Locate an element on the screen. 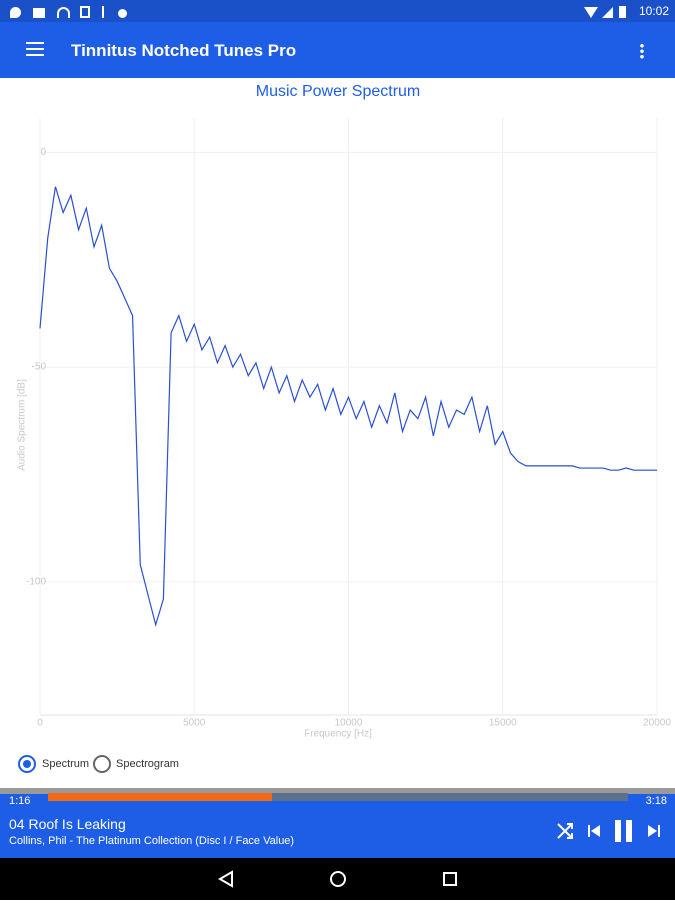 The width and height of the screenshot is (675, 905). y-tick-label: -100 is located at coordinates (36, 581).